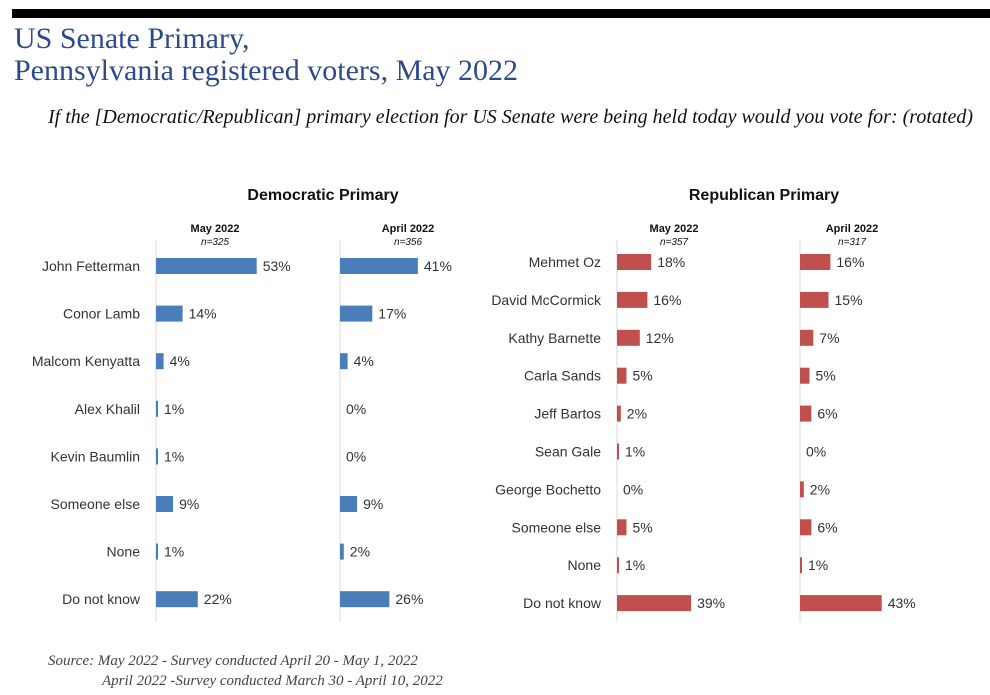 Image resolution: width=990 pixels, height=695 pixels. Describe the element at coordinates (203, 314) in the screenshot. I see `dem-data-label: 14%` at that location.